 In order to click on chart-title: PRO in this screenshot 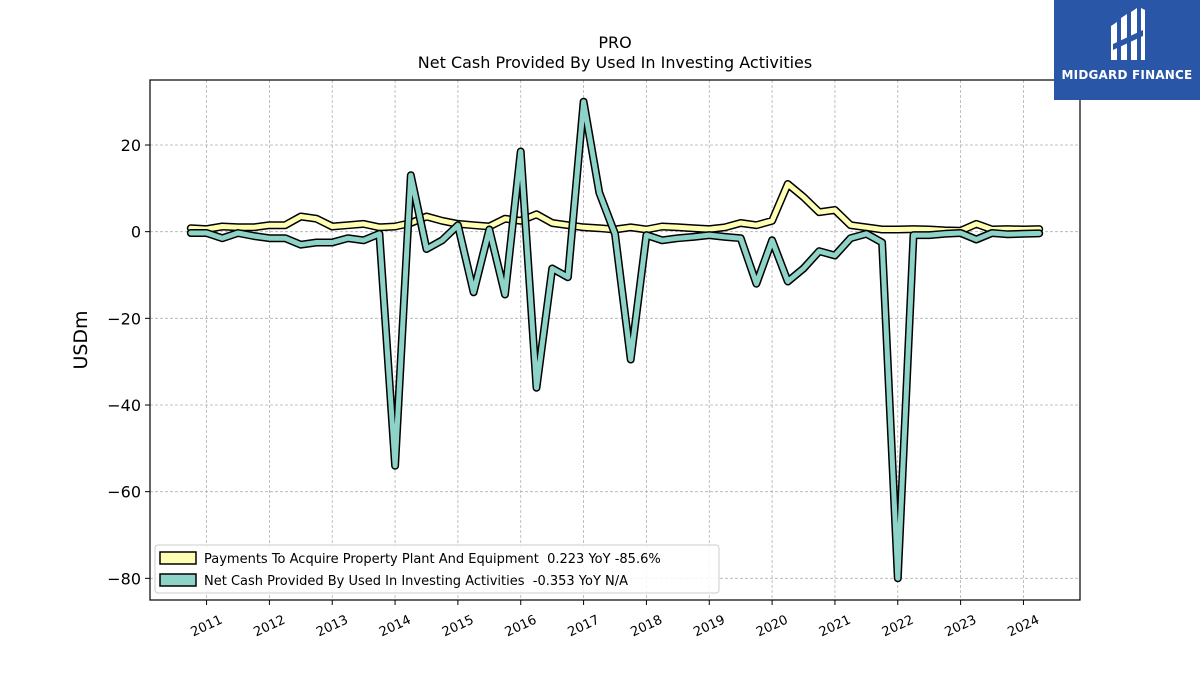, I will do `click(614, 42)`.